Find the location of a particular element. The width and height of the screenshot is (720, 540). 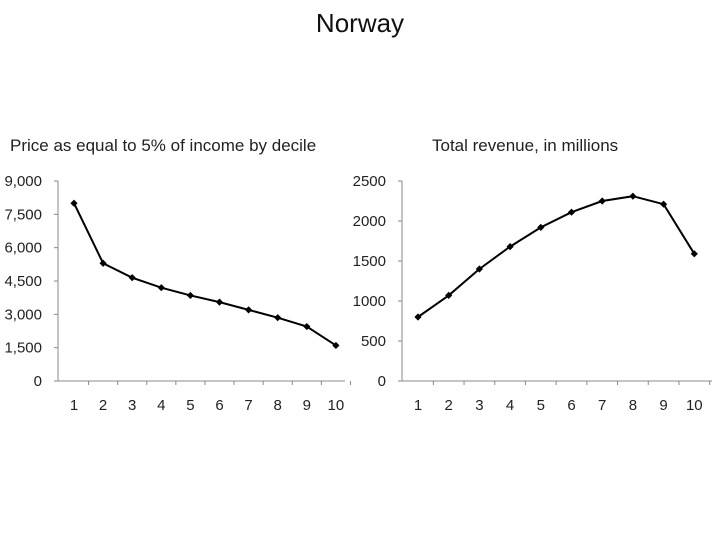

chart-title: Total revenue, in millions is located at coordinates (525, 145).